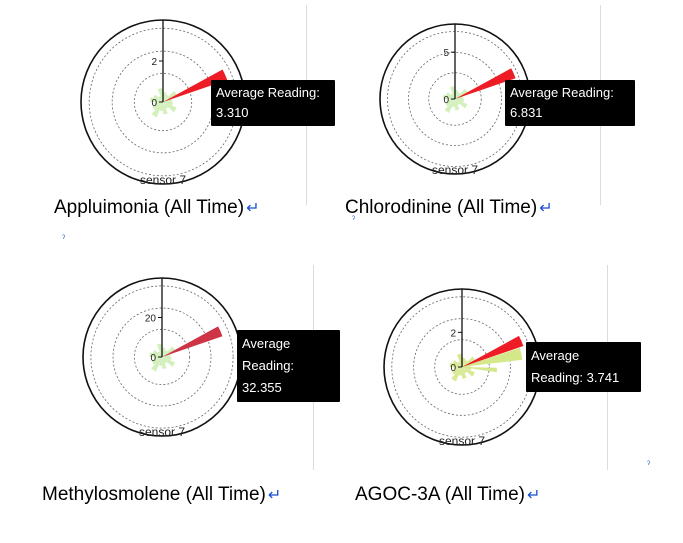 The height and width of the screenshot is (543, 683). Describe the element at coordinates (446, 53) in the screenshot. I see `tick-label: 5` at that location.